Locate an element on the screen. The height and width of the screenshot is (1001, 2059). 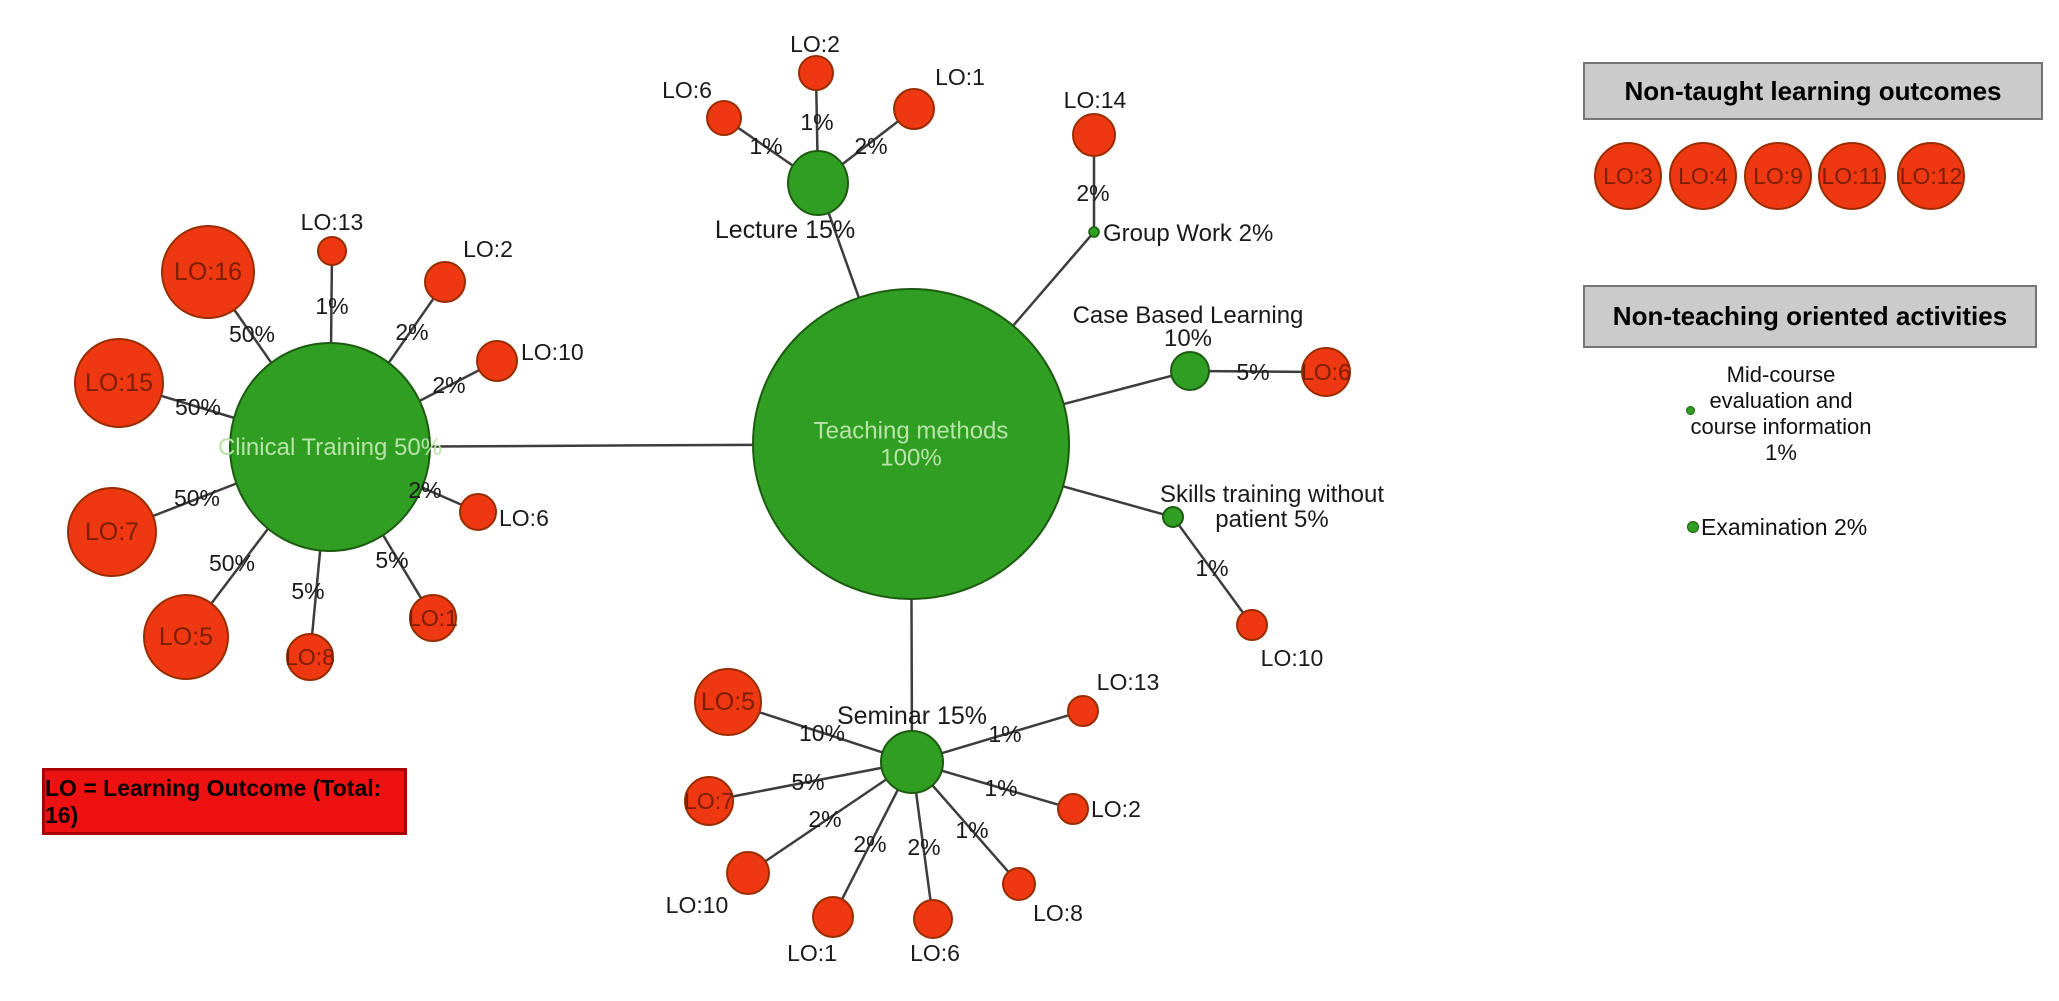
edge-clinical-c_lo5 is located at coordinates (240, 566).